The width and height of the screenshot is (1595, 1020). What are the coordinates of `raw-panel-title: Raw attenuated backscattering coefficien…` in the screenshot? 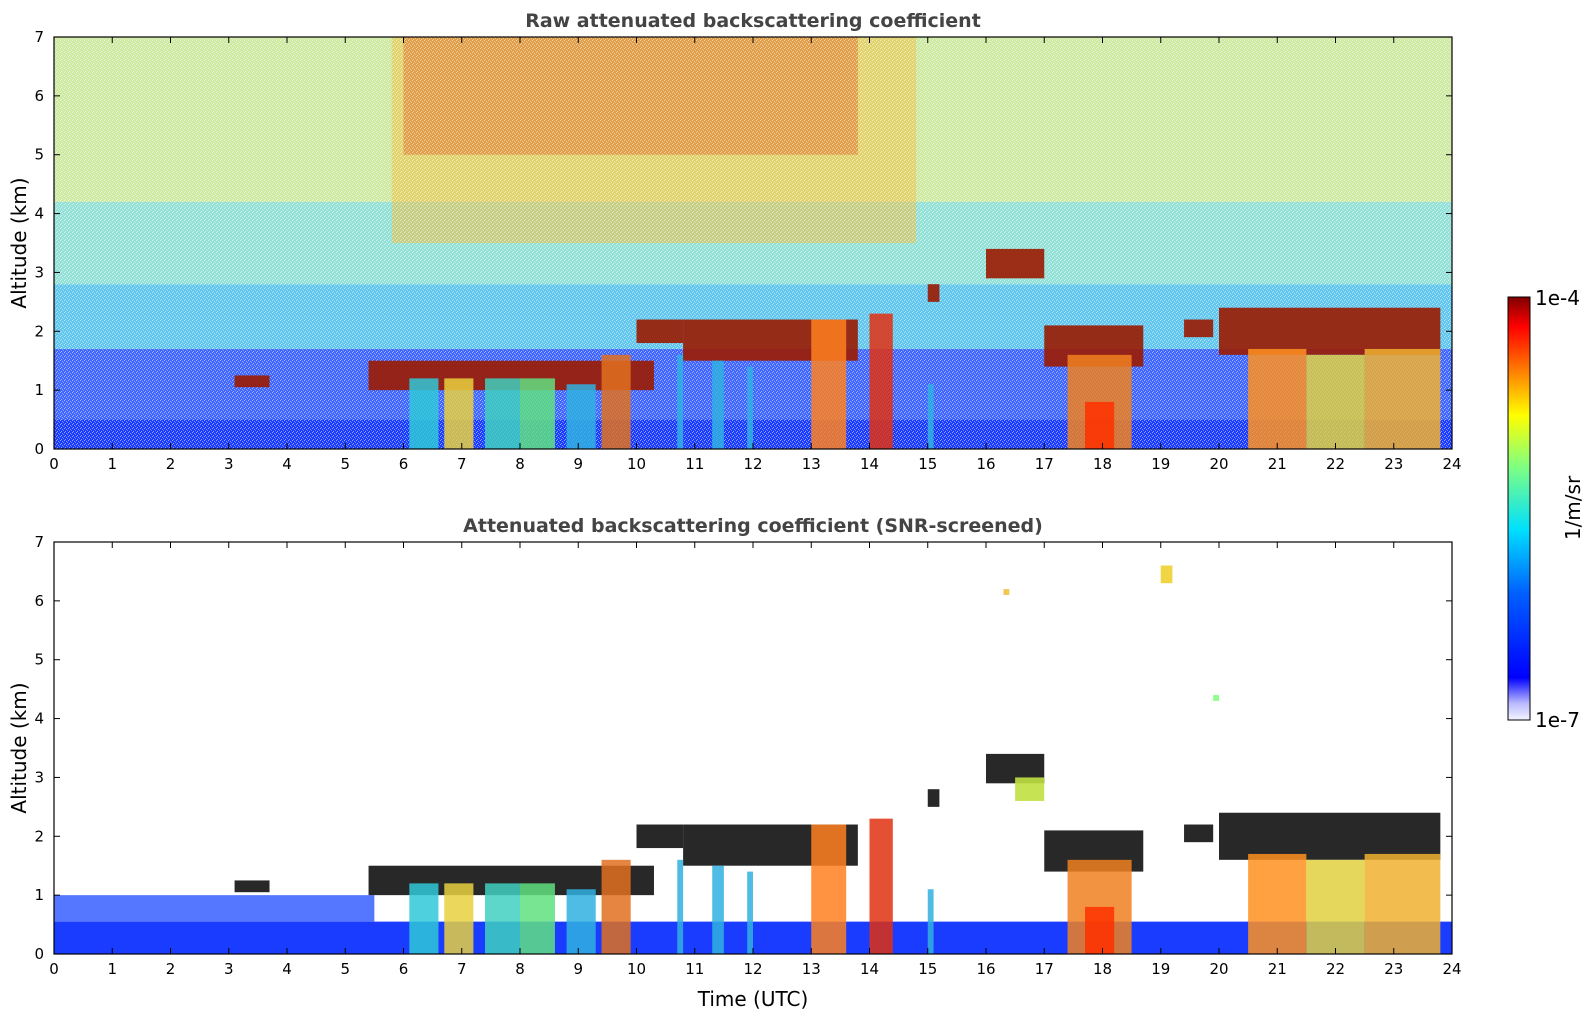 It's located at (753, 21).